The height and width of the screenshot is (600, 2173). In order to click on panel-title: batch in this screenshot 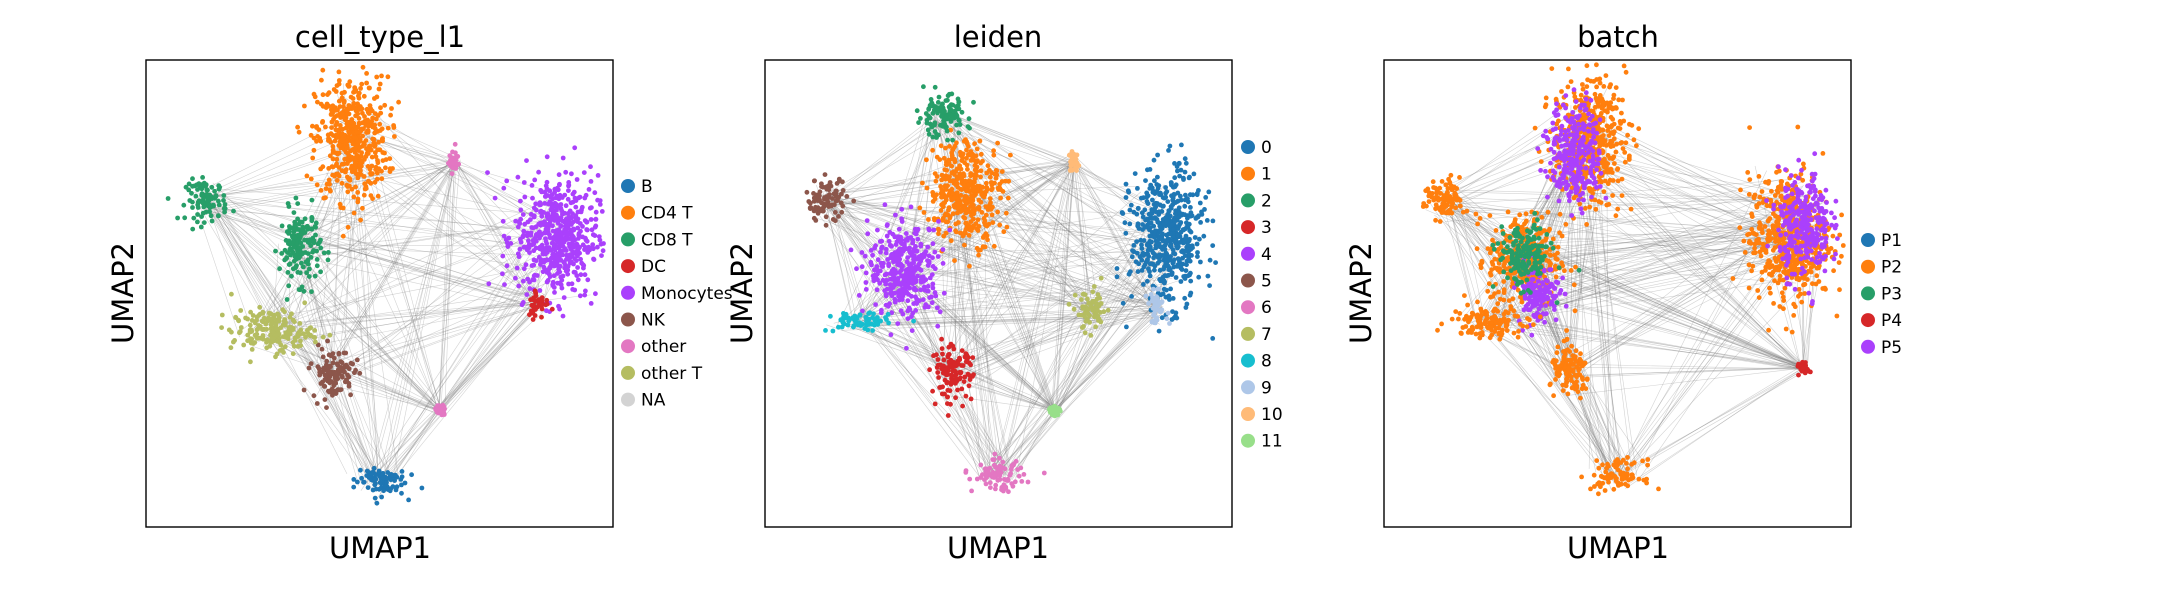, I will do `click(1618, 37)`.